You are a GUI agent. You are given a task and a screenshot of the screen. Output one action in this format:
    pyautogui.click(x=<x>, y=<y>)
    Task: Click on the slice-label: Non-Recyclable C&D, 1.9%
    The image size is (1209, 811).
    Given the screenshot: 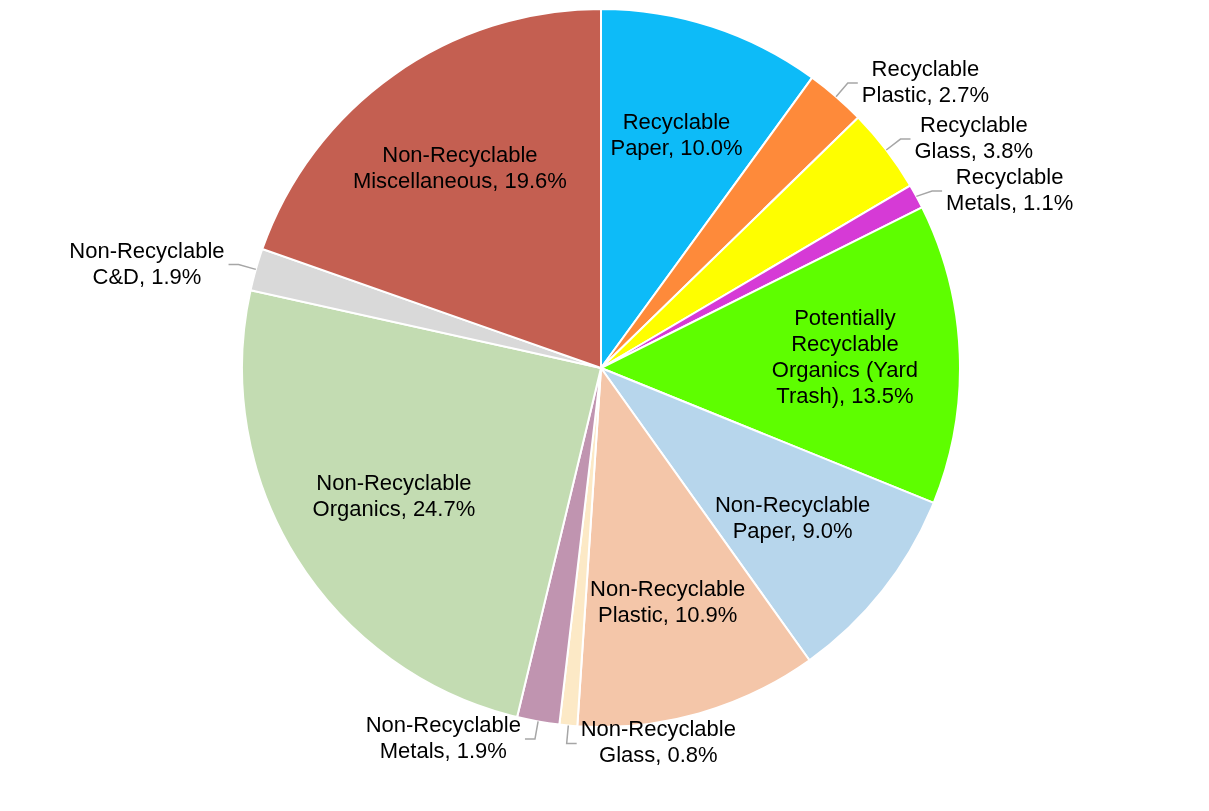 What is the action you would take?
    pyautogui.click(x=147, y=263)
    